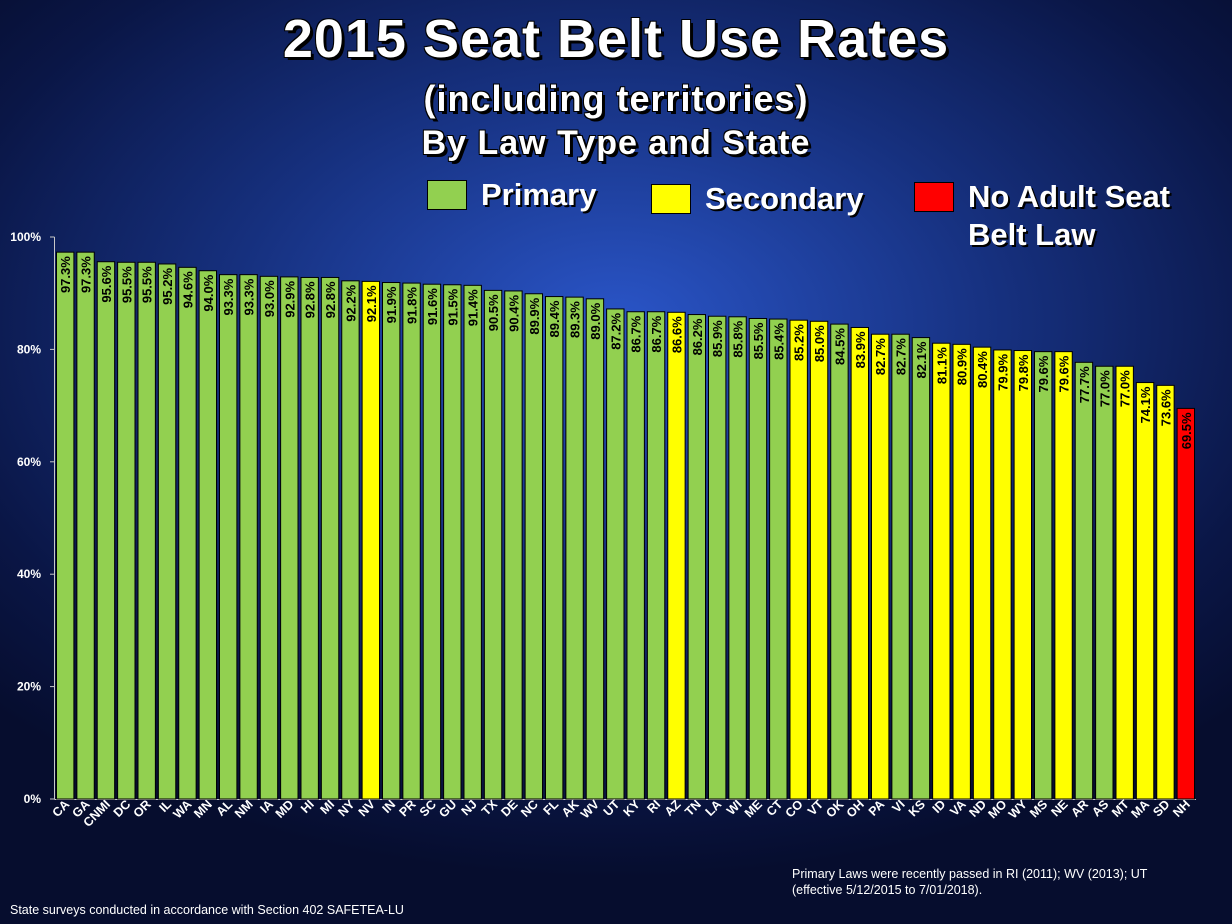 The image size is (1232, 924). I want to click on value-label-WY: 79.8%, so click(1023, 372).